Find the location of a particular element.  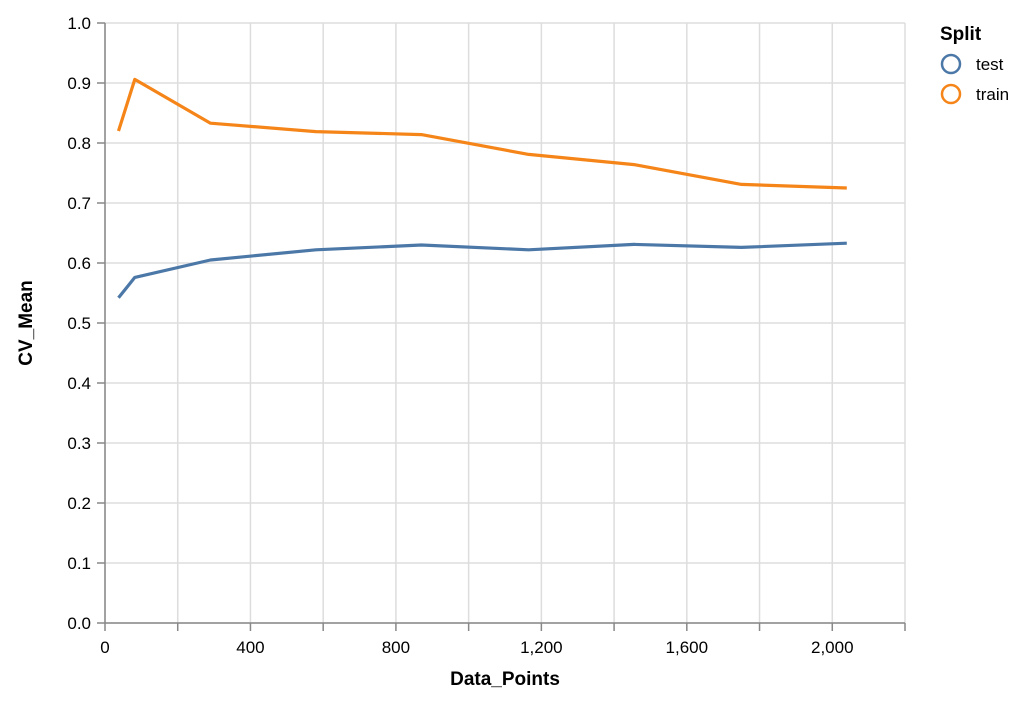

x-tick-label: 400 is located at coordinates (250, 647).